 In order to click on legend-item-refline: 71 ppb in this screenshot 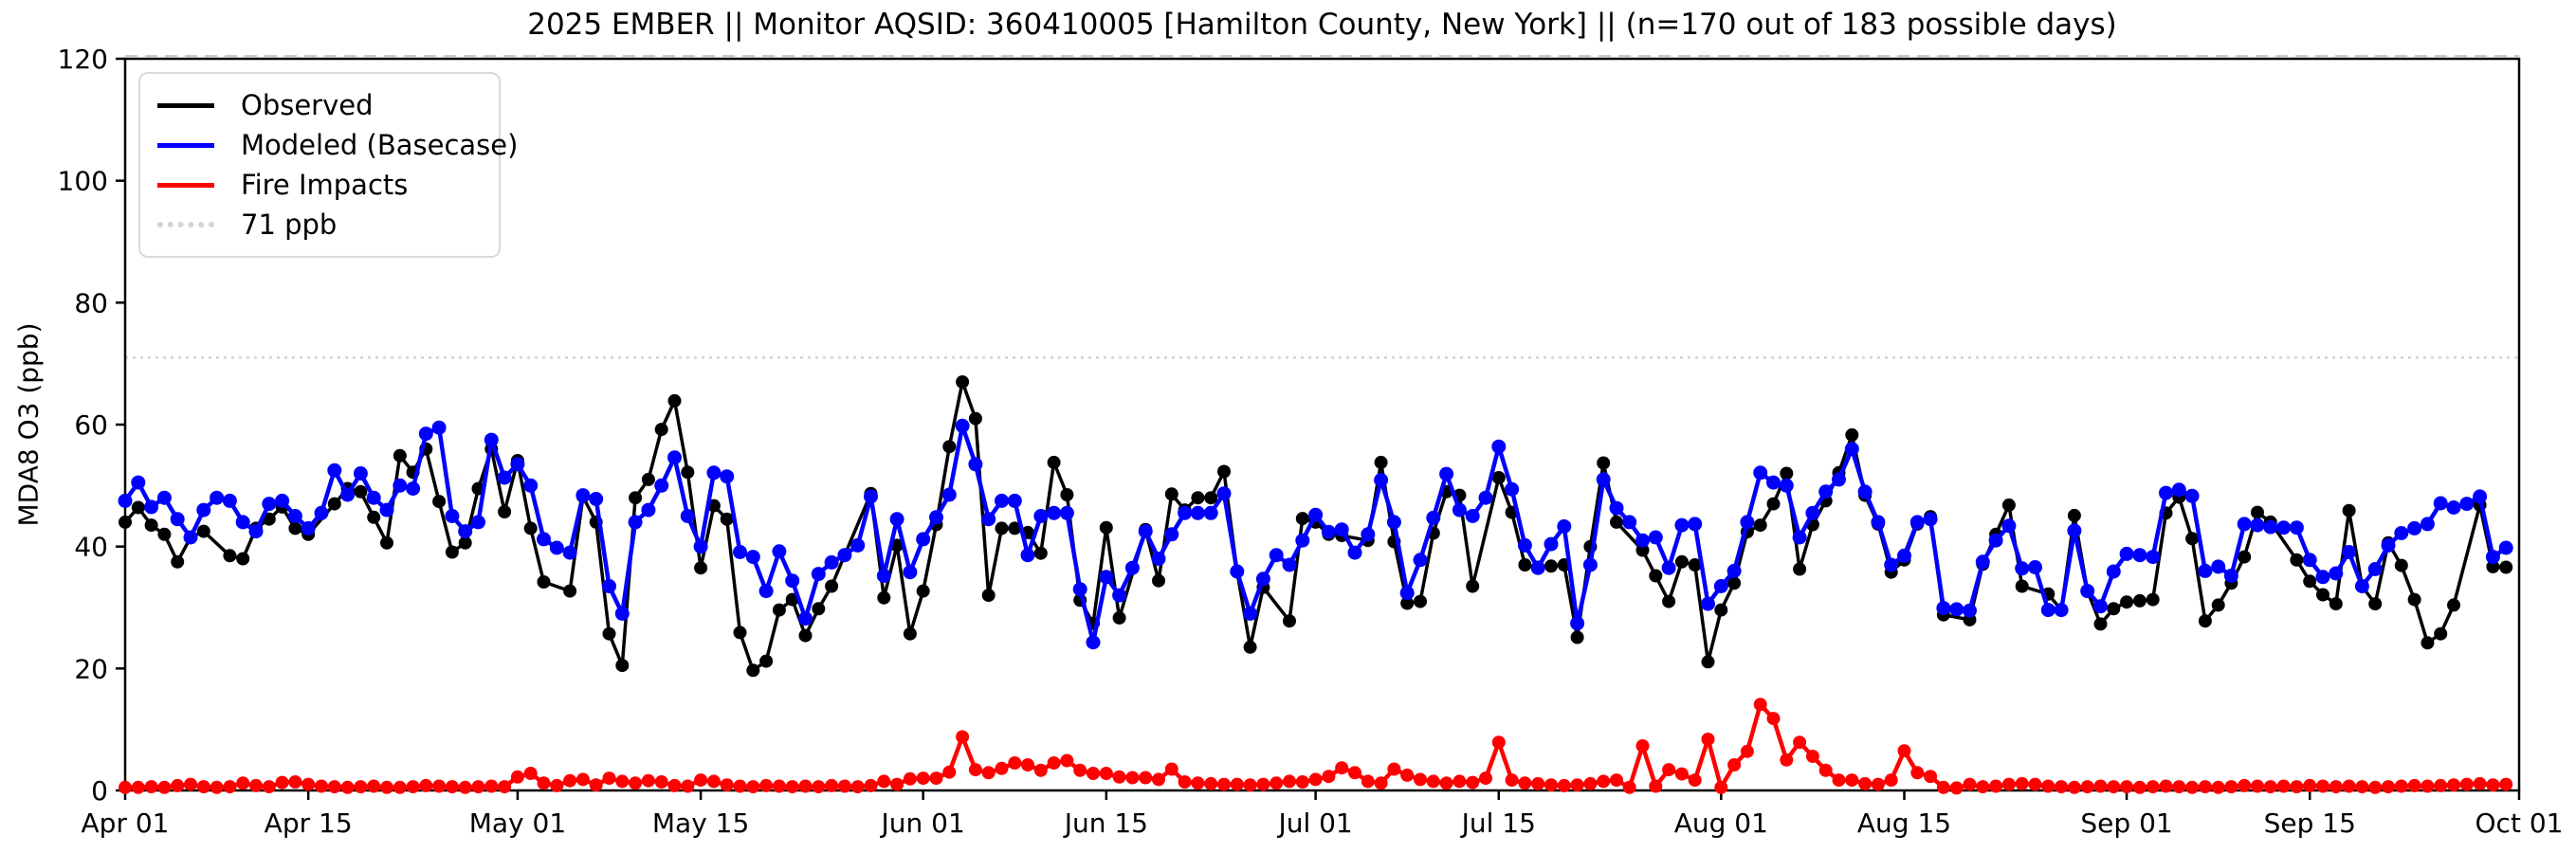, I will do `click(319, 225)`.